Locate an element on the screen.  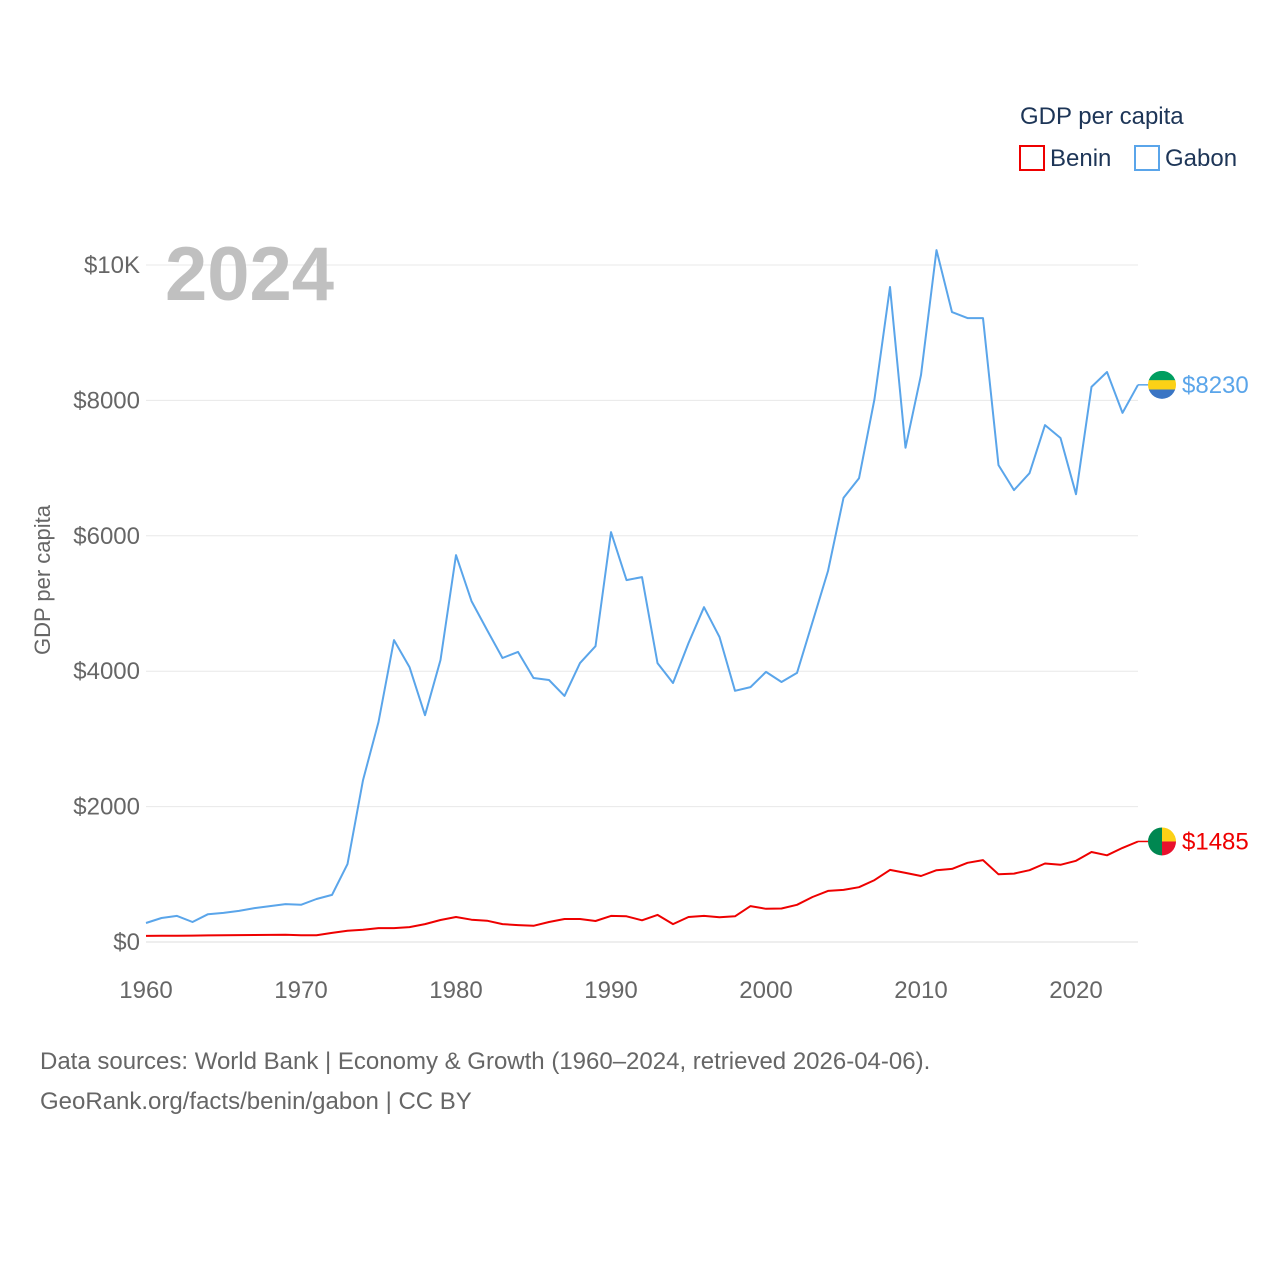
series-line-benin is located at coordinates (642, 888).